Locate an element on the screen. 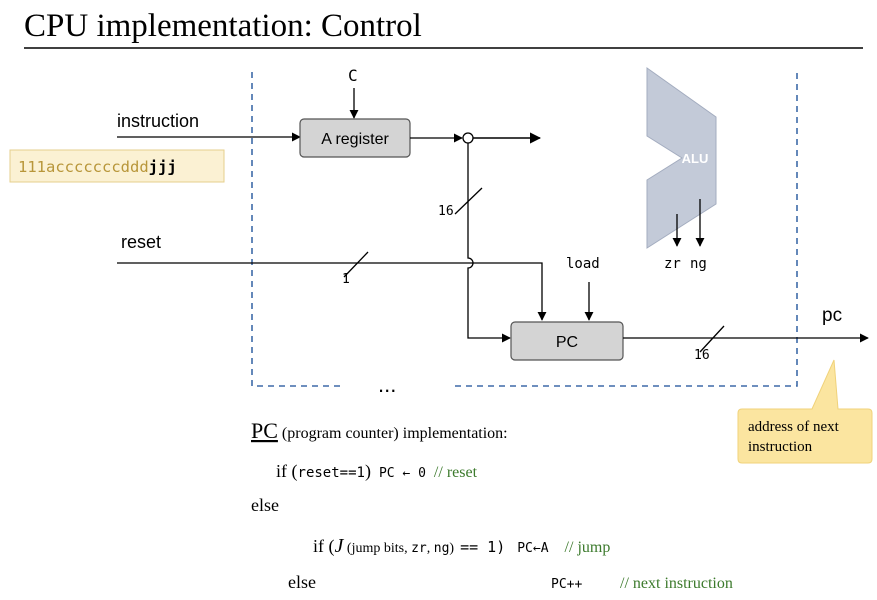  instruction-bits-jump: jjj is located at coordinates (163, 167).